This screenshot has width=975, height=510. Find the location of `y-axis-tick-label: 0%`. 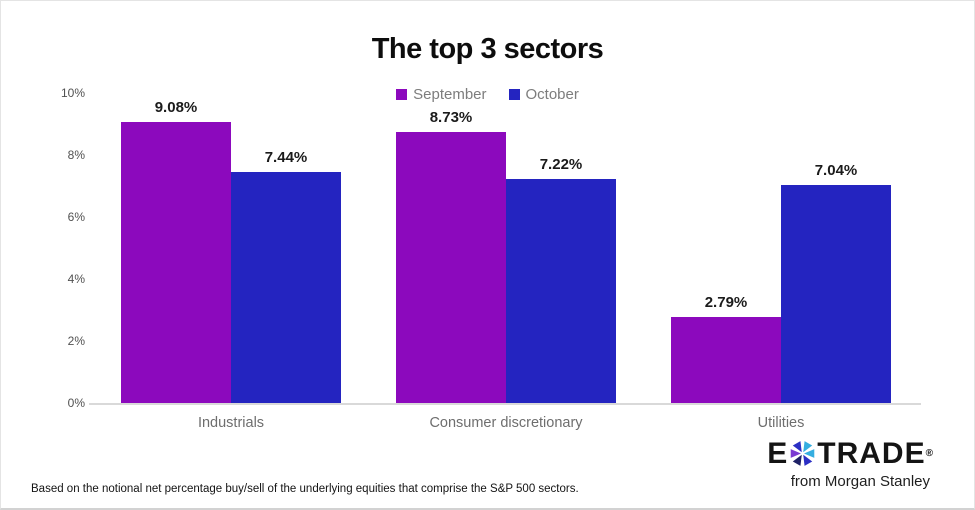

y-axis-tick-label: 0% is located at coordinates (76, 403).